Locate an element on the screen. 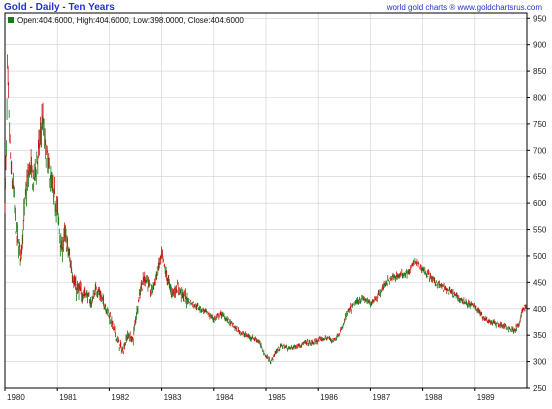 The image size is (552, 409). y-tick-label: 600 is located at coordinates (540, 203).